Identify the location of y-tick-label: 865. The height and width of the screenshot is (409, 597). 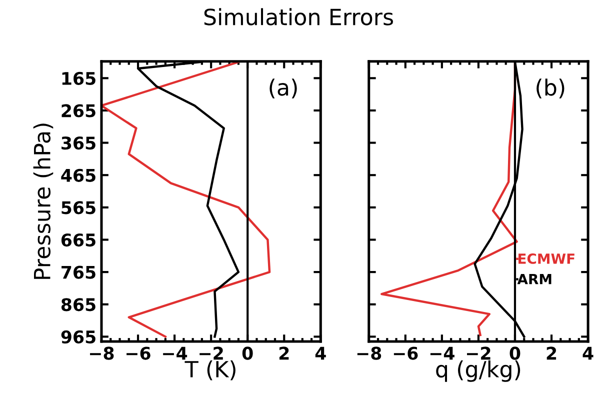
(78, 305).